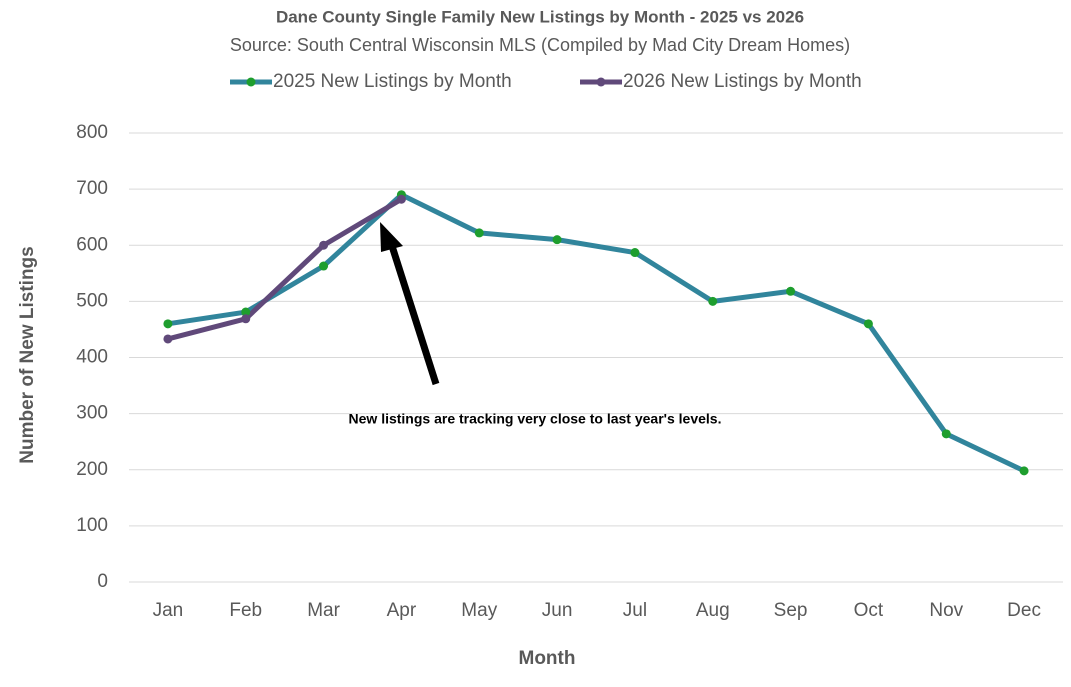 This screenshot has height=687, width=1071. I want to click on y-tick-label: 200, so click(92, 469).